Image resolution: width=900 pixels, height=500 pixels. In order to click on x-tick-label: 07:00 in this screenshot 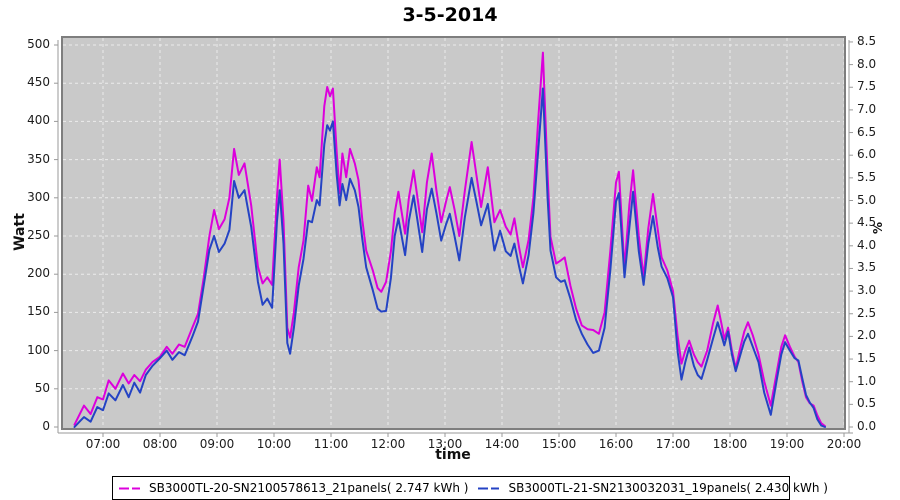, I will do `click(103, 444)`.